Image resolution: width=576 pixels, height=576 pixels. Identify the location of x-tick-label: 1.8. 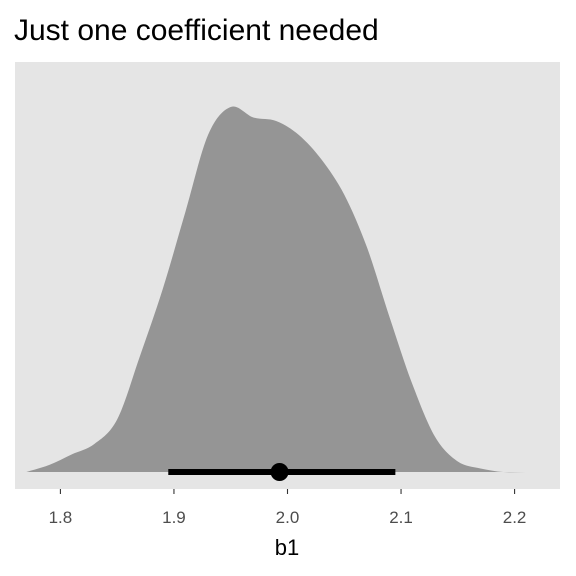
(61, 517).